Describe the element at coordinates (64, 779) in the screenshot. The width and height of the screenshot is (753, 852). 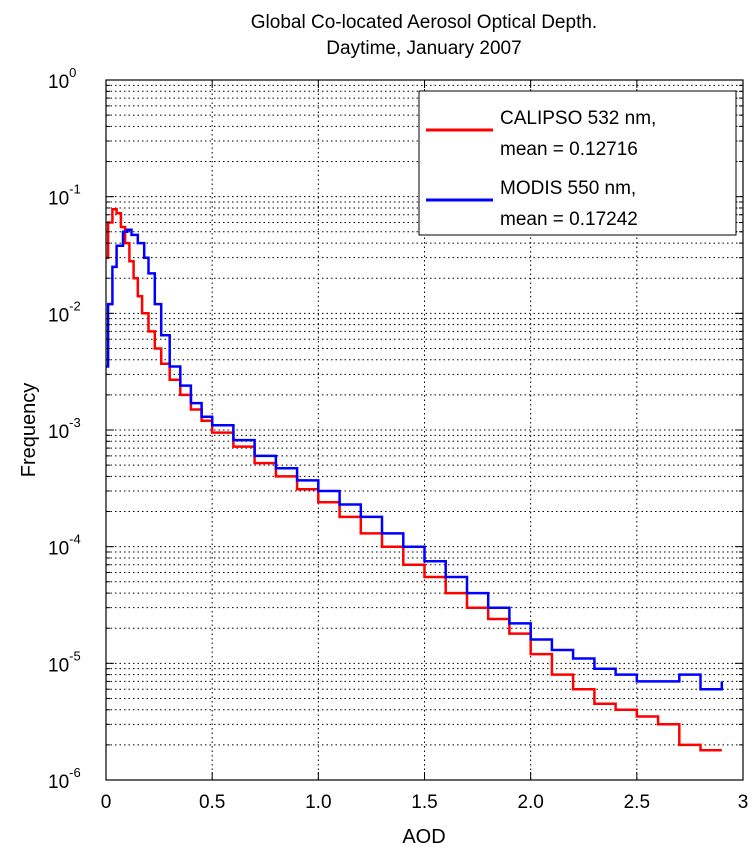
I see `y-tick-label: 10⁻⁶` at that location.